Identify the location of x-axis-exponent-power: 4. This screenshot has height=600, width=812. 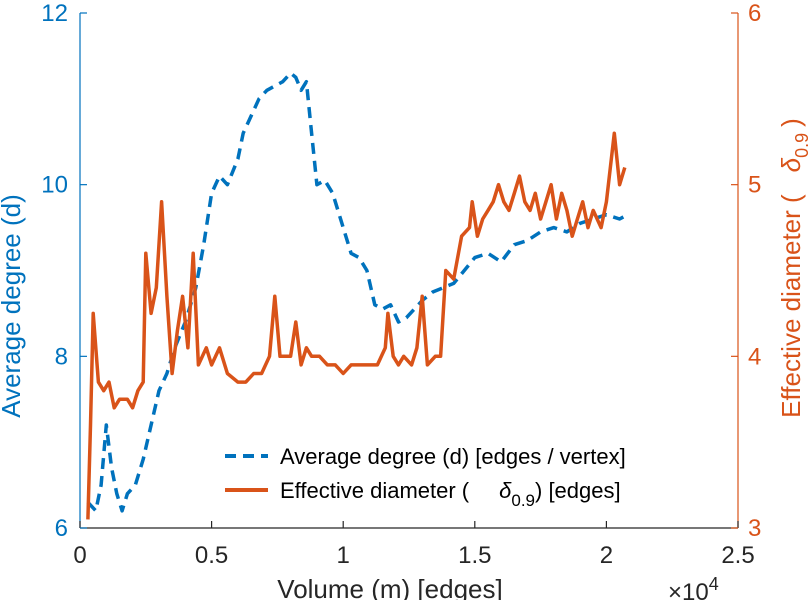
(714, 584).